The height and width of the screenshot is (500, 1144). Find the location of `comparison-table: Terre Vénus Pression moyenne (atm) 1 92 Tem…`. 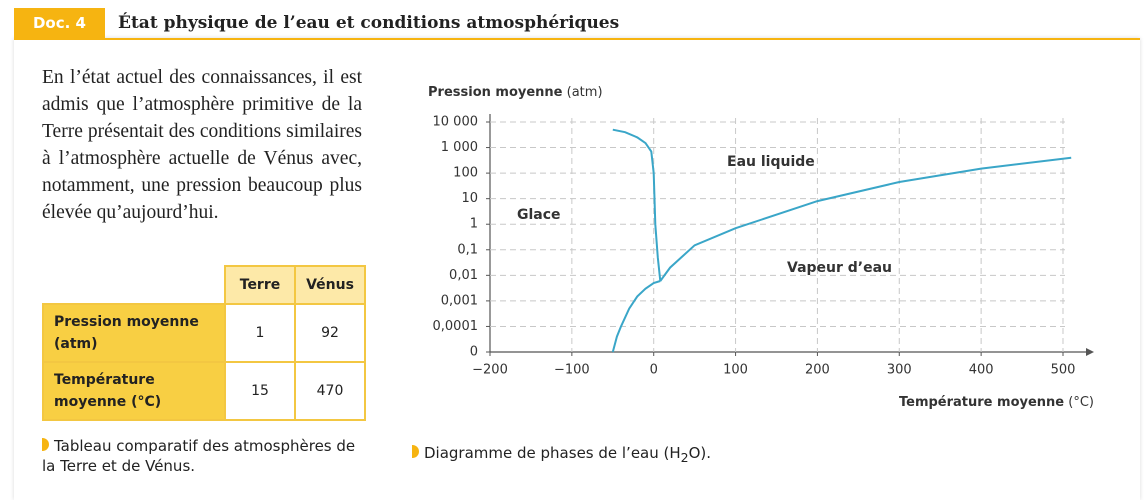

comparison-table: Terre Vénus Pression moyenne (atm) 1 92 Tem… is located at coordinates (204, 343).